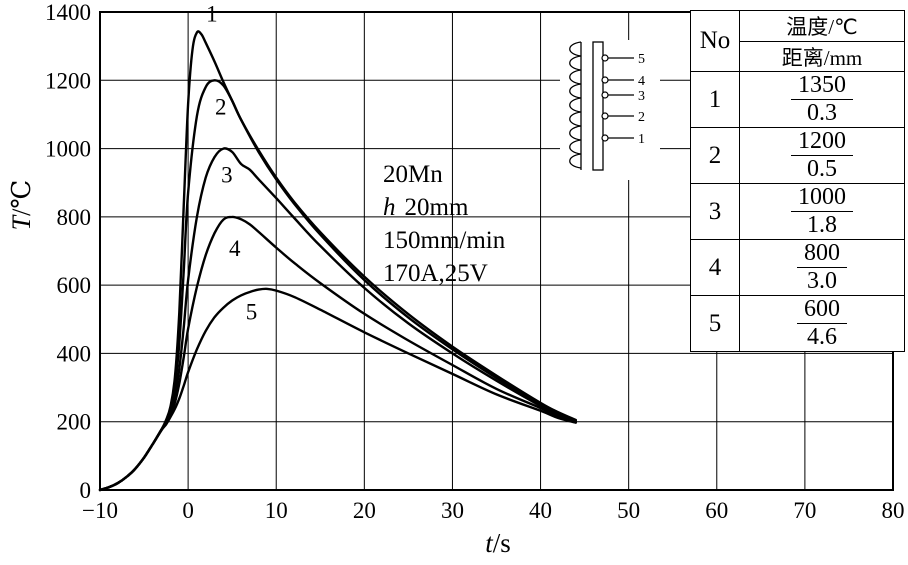 This screenshot has width=908, height=565. Describe the element at coordinates (804, 510) in the screenshot. I see `svg-text: 70` at that location.